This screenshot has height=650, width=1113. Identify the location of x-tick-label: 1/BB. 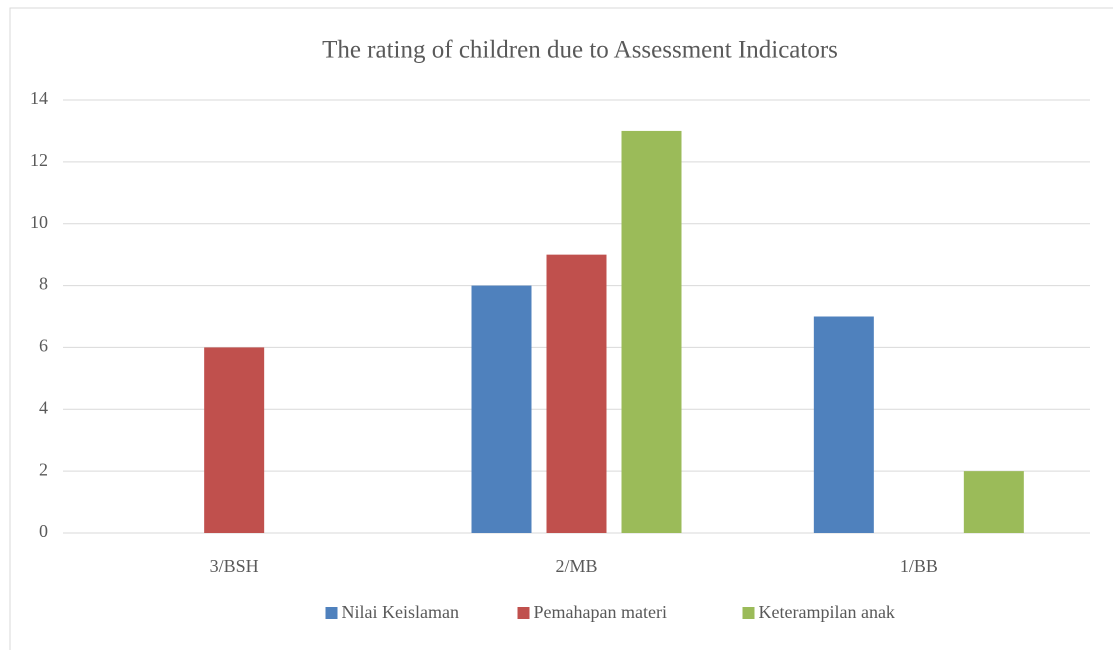
(919, 566).